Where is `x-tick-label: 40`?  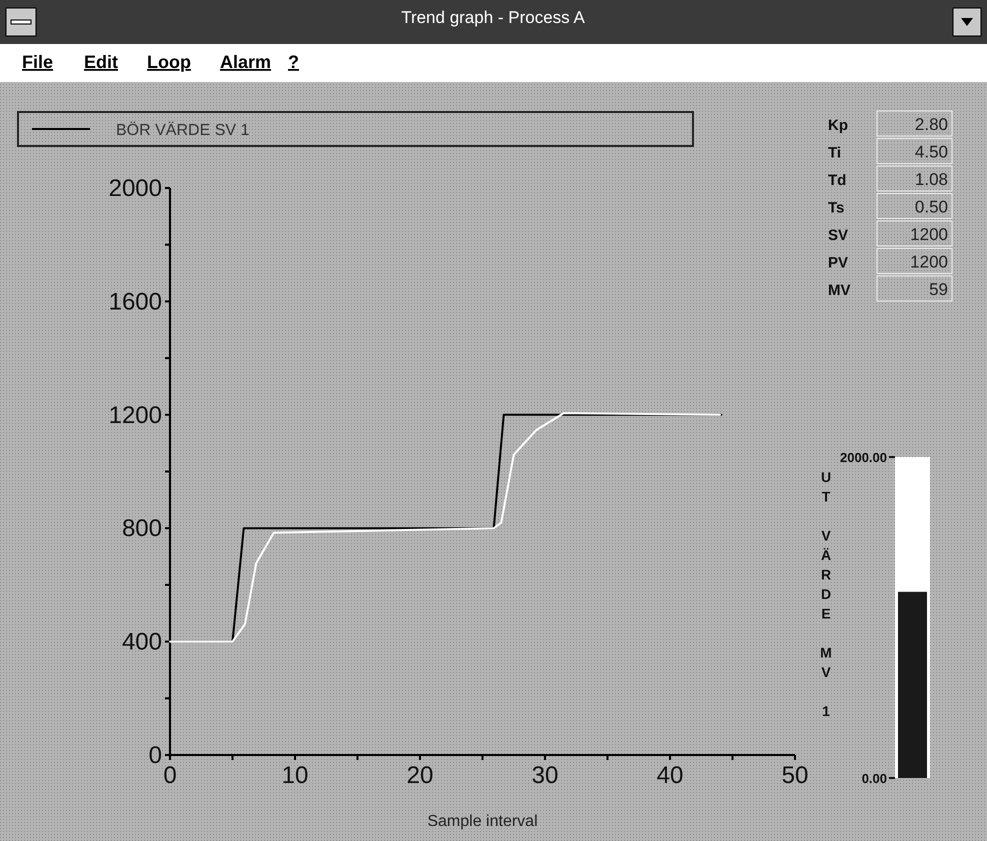
x-tick-label: 40 is located at coordinates (670, 775).